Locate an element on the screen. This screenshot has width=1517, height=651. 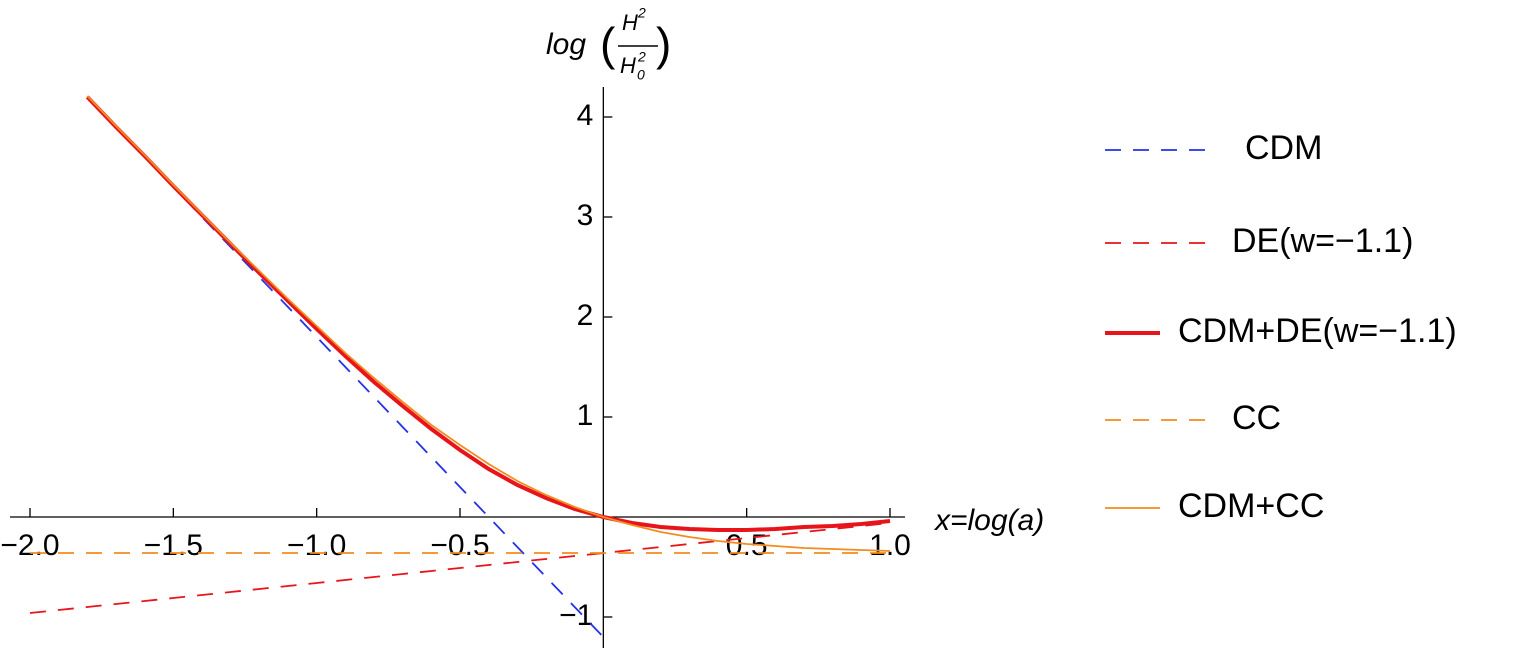
x-tick-label: −1.0 is located at coordinates (316, 545).